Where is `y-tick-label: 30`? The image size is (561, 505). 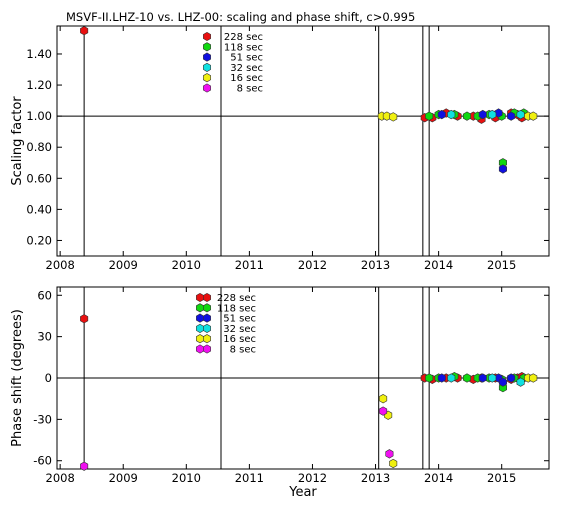 y-tick-label: 30 is located at coordinates (44, 337).